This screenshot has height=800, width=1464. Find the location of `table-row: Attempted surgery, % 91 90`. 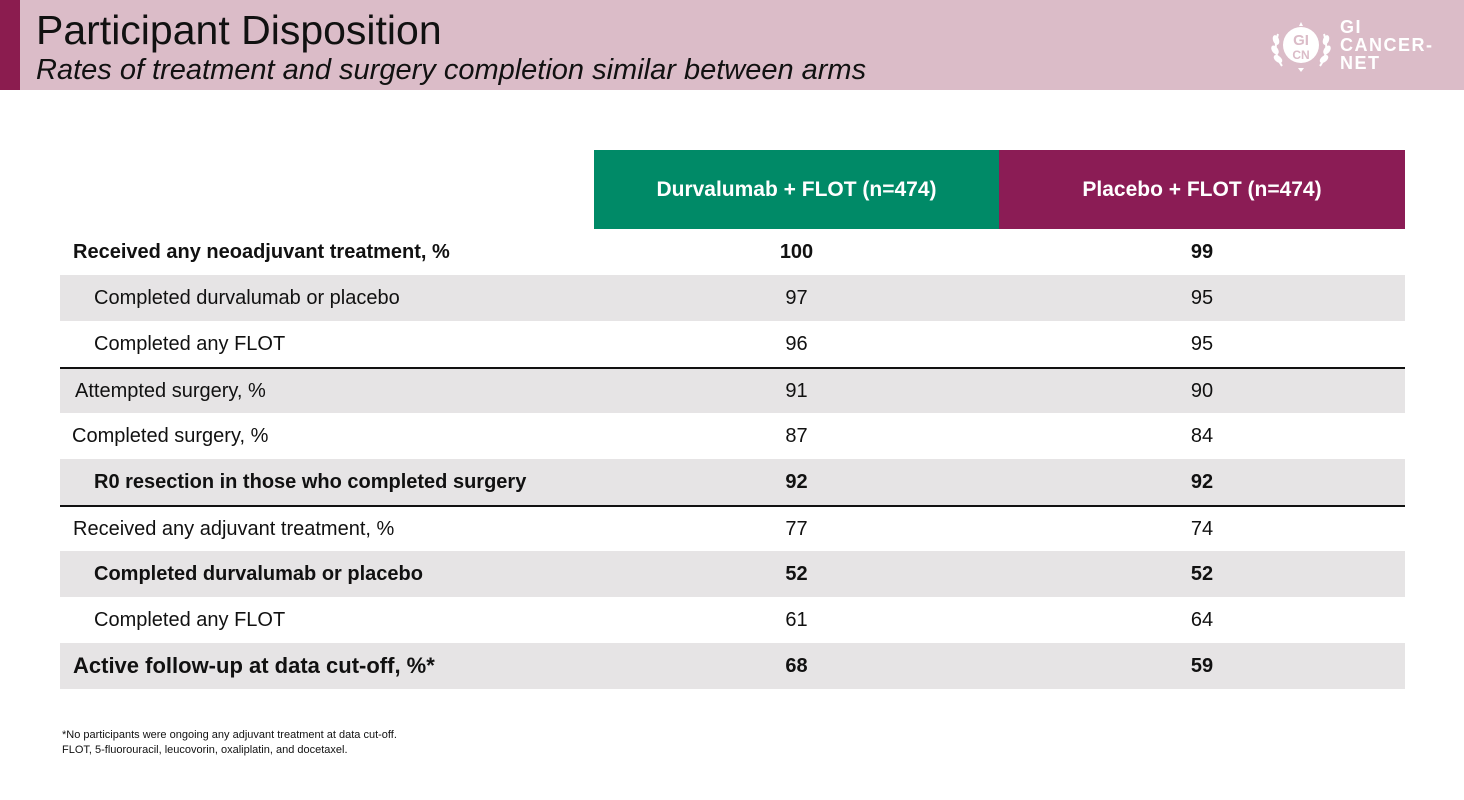

table-row: Attempted surgery, % 91 90 is located at coordinates (732, 390).